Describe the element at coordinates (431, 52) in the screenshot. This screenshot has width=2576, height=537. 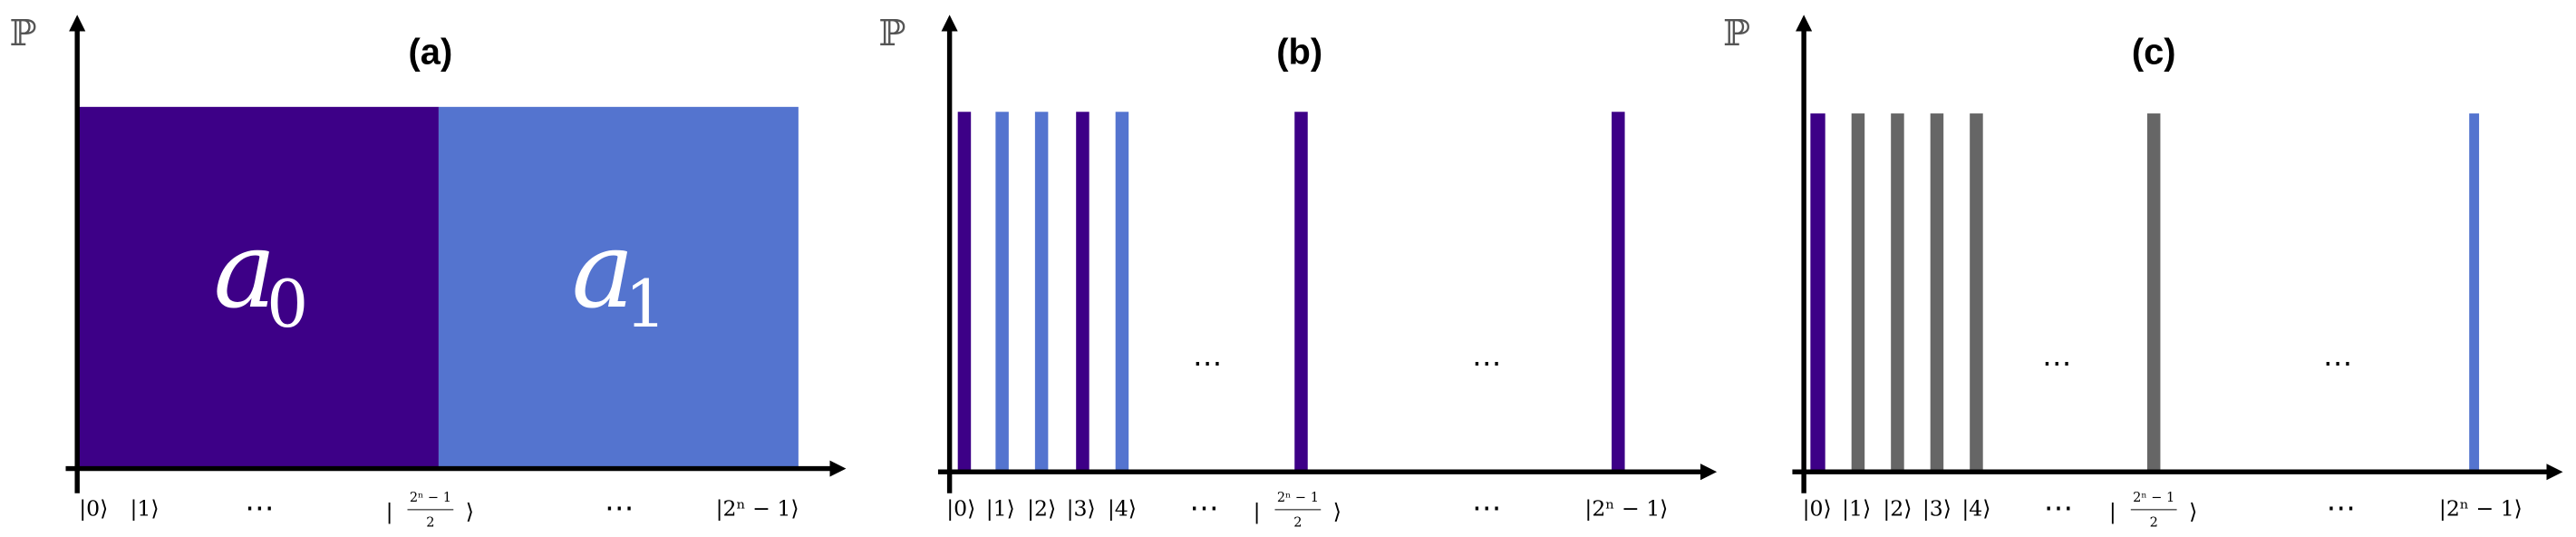
I see `panel-label: (a)` at that location.